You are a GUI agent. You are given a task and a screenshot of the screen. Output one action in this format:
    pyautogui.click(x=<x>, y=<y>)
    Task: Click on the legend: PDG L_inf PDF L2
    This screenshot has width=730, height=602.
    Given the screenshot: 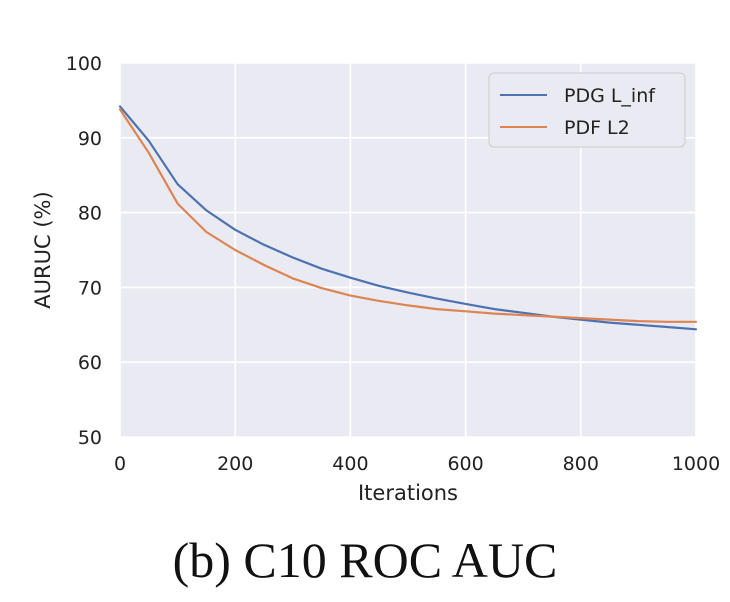 What is the action you would take?
    pyautogui.click(x=587, y=110)
    